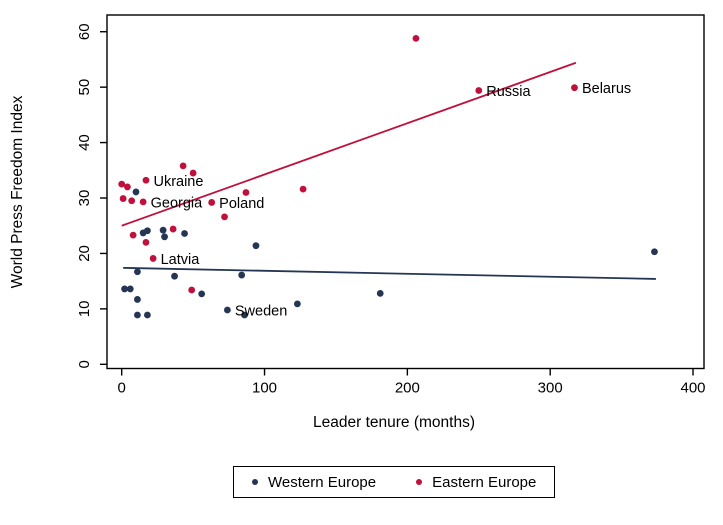  I want to click on point-label-ukraine: Ukraine, so click(178, 182).